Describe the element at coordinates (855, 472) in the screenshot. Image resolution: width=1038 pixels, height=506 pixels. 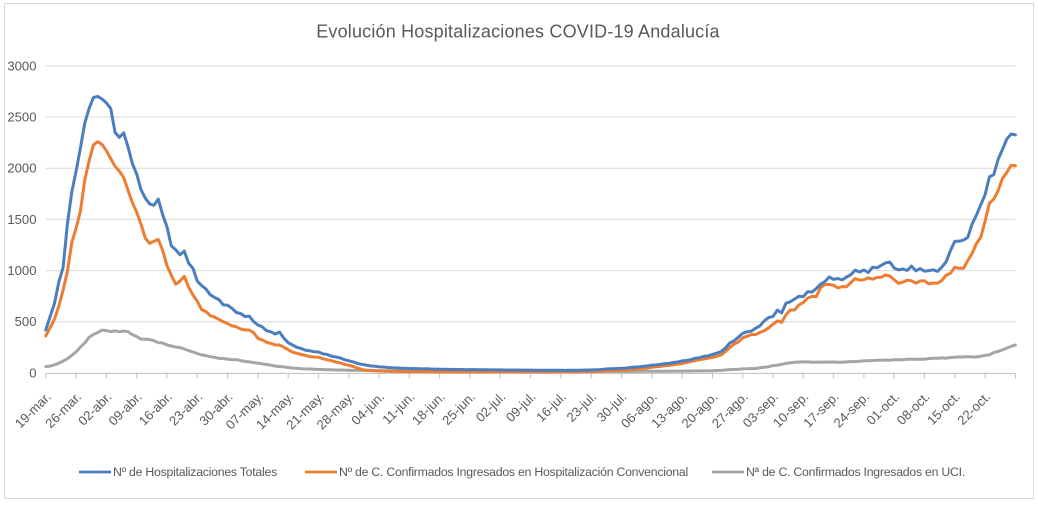
I see `svg-text:Nª de C. Confirmados Ingresado: Nª de C. Confirmados Ingresados en UCI.` at that location.